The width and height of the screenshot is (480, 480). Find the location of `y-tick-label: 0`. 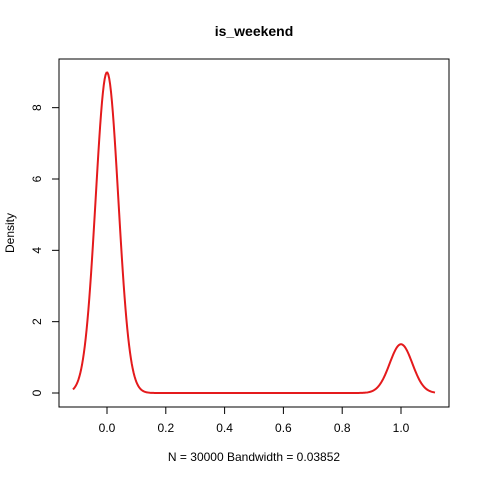

y-tick-label: 0 is located at coordinates (37, 392).